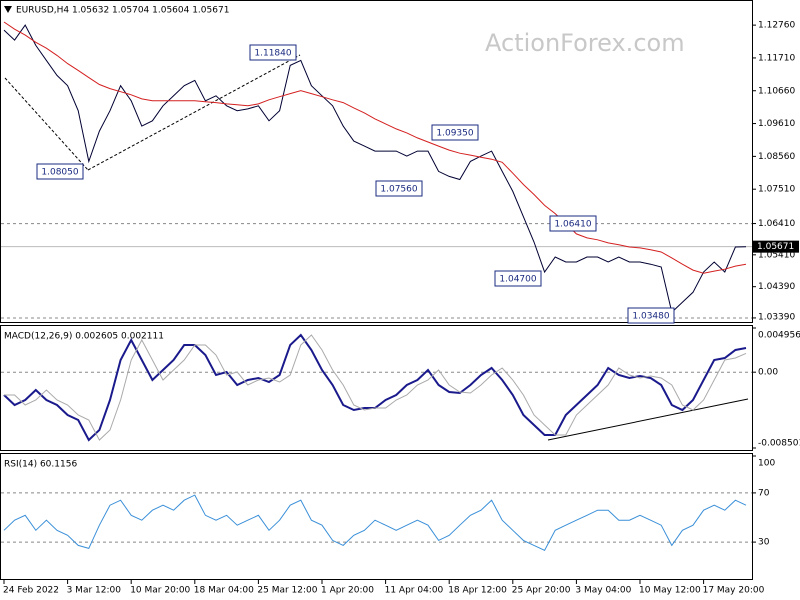 Image resolution: width=800 pixels, height=600 pixels. What do you see at coordinates (776, 26) in the screenshot?
I see `y-tick-label: 1.12760` at bounding box center [776, 26].